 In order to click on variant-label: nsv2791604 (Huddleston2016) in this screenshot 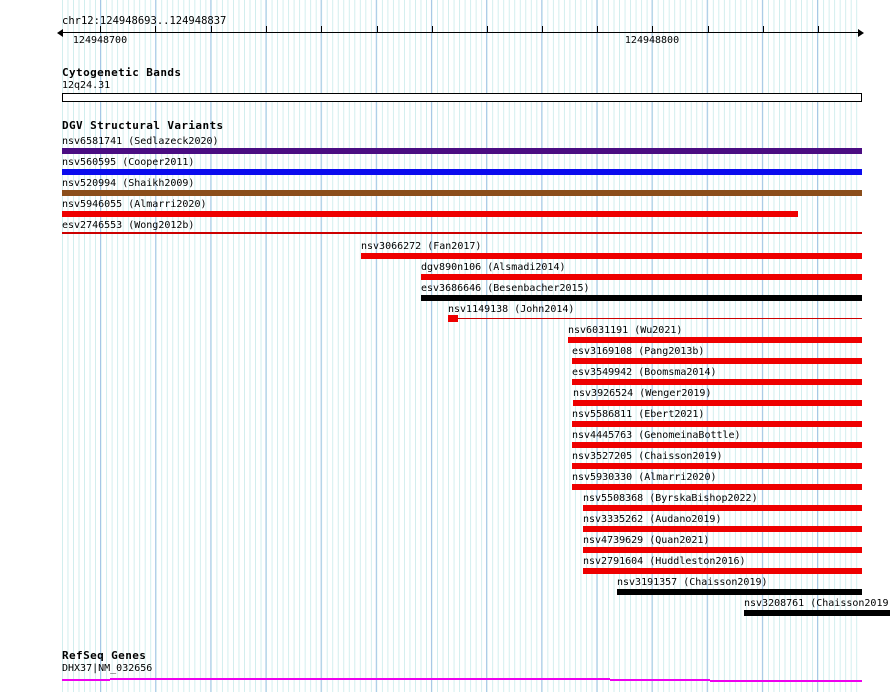, I will do `click(664, 561)`.